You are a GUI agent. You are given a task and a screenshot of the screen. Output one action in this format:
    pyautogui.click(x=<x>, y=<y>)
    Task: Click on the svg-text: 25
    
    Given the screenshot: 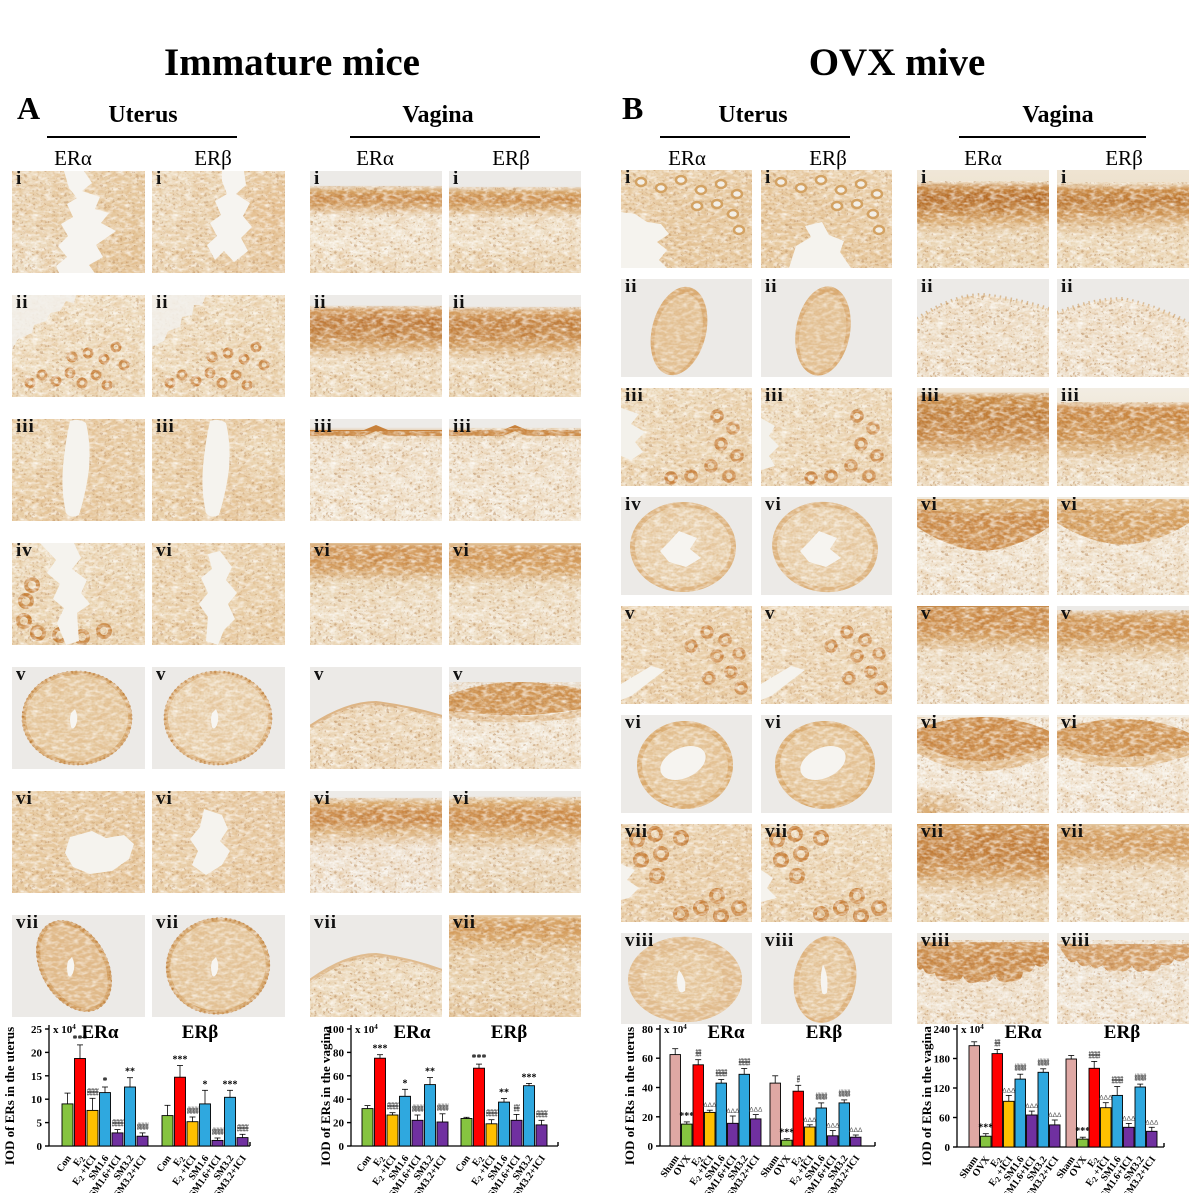 What is the action you would take?
    pyautogui.click(x=37, y=1030)
    